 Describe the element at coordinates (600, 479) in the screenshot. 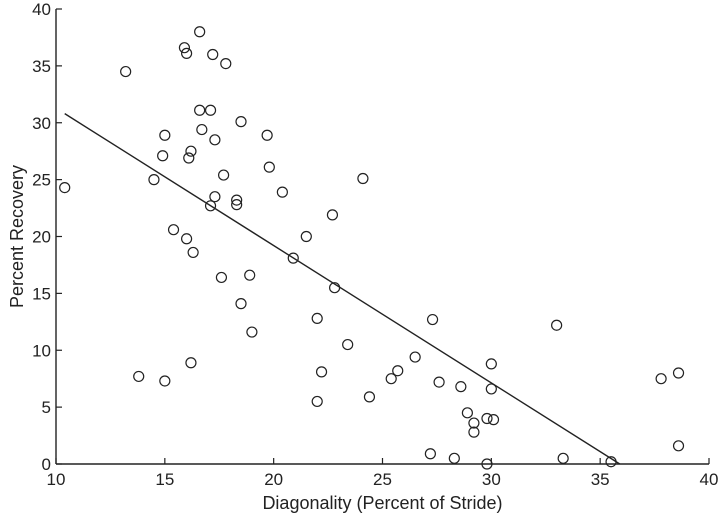

I see `x-tick-label: 35` at that location.